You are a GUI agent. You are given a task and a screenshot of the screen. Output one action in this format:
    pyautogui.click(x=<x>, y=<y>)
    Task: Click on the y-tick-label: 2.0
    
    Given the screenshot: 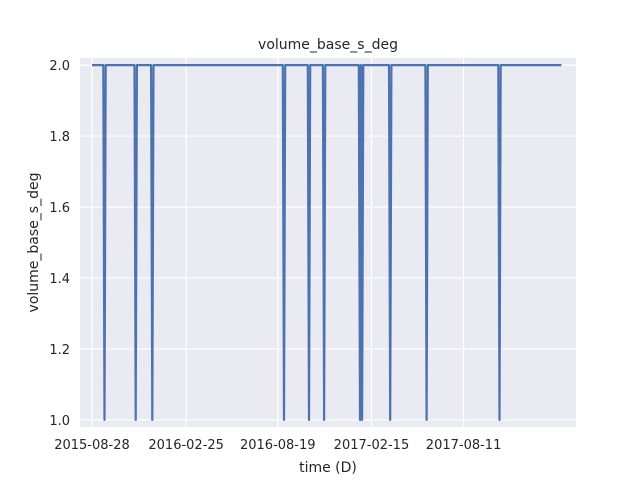 What is the action you would take?
    pyautogui.click(x=59, y=66)
    